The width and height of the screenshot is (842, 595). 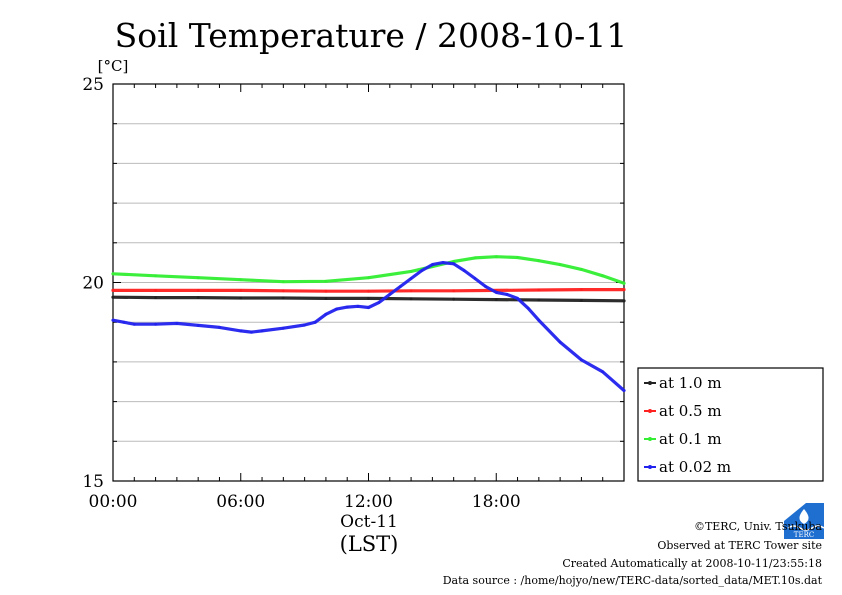 I want to click on footer-site: Observed at TERC Tower site, so click(x=739, y=545).